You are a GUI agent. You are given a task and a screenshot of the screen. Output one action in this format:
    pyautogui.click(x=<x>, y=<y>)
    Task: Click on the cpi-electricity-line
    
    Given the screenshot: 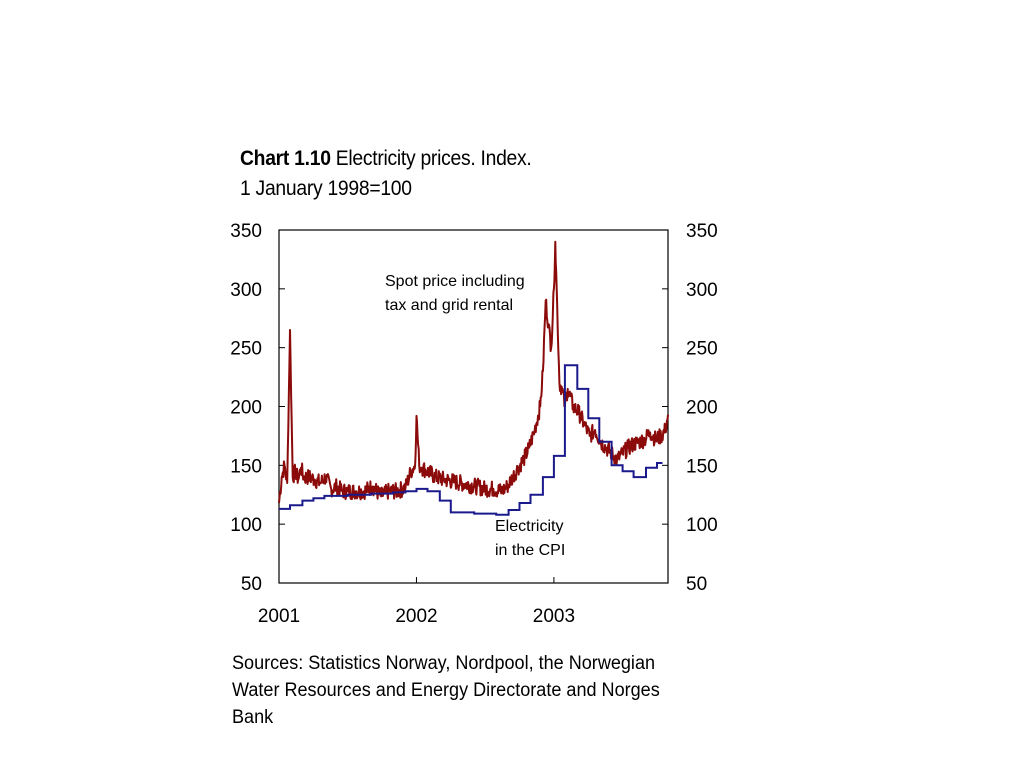 What is the action you would take?
    pyautogui.click(x=471, y=440)
    